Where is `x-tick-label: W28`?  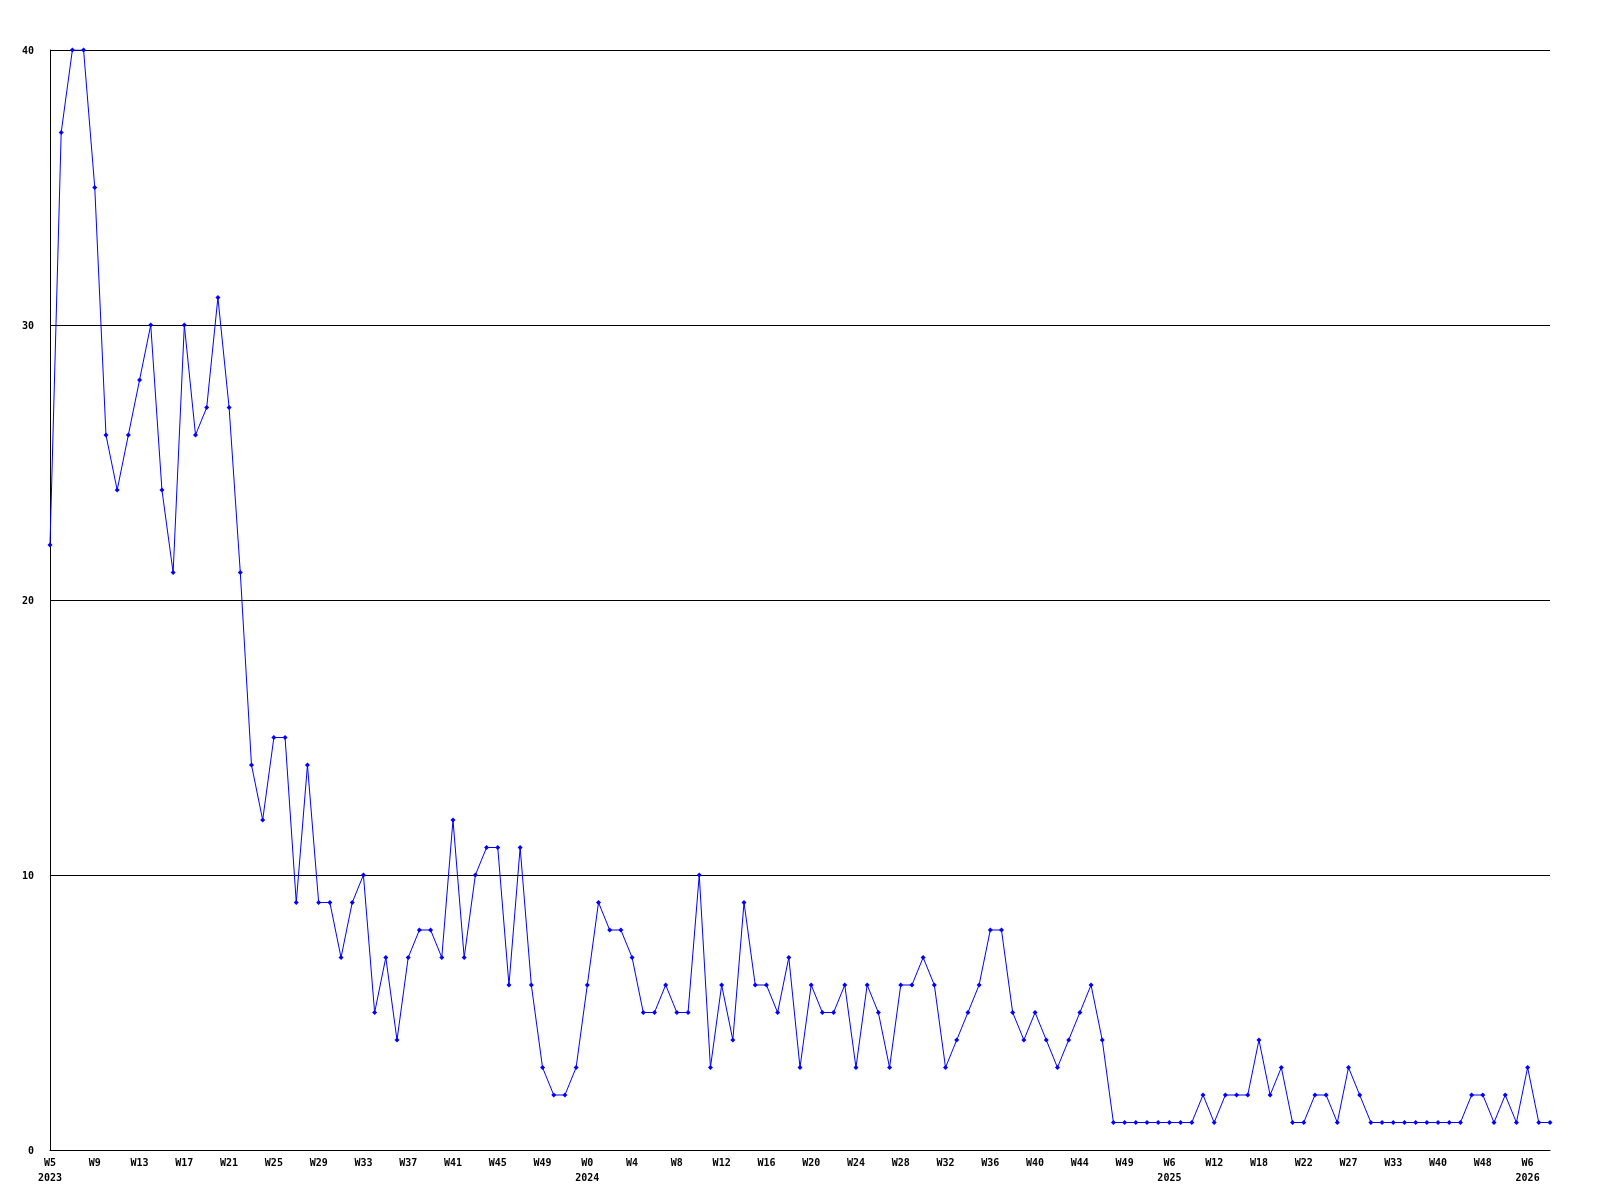 x-tick-label: W28 is located at coordinates (900, 1162).